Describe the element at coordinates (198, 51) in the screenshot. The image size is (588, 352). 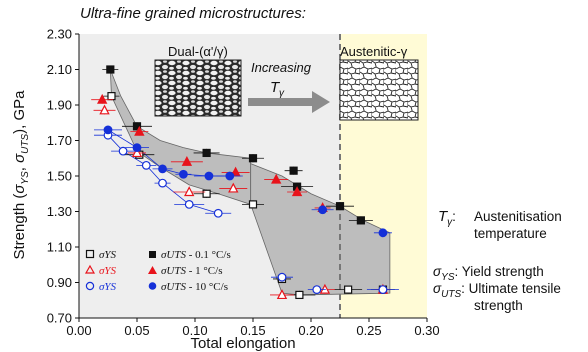
I see `dual-phase-label: Dual-(α'/γ)` at that location.